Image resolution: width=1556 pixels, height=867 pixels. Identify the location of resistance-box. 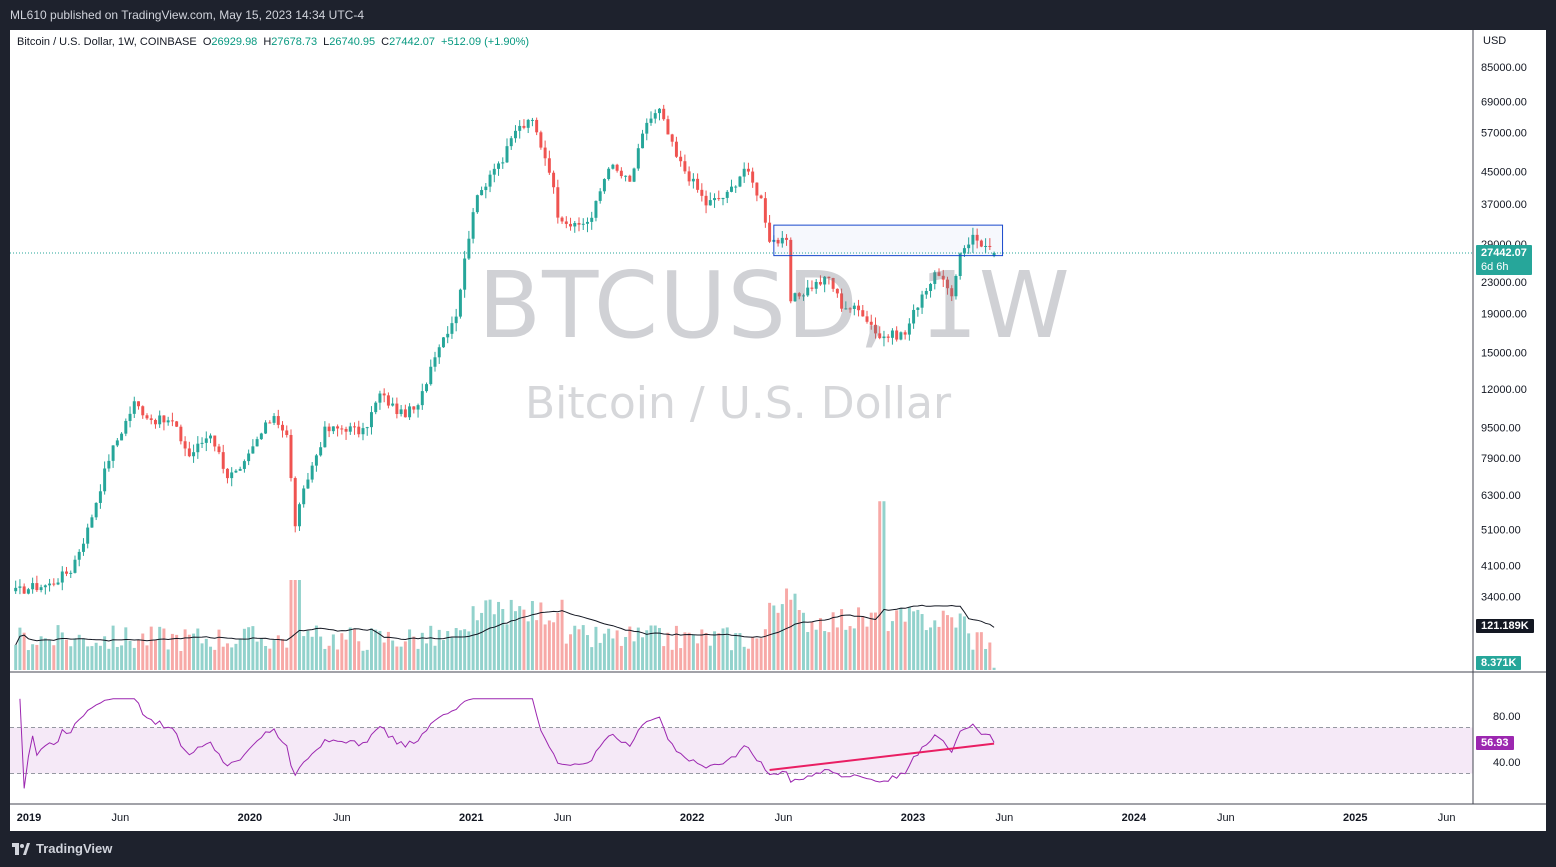
(888, 240).